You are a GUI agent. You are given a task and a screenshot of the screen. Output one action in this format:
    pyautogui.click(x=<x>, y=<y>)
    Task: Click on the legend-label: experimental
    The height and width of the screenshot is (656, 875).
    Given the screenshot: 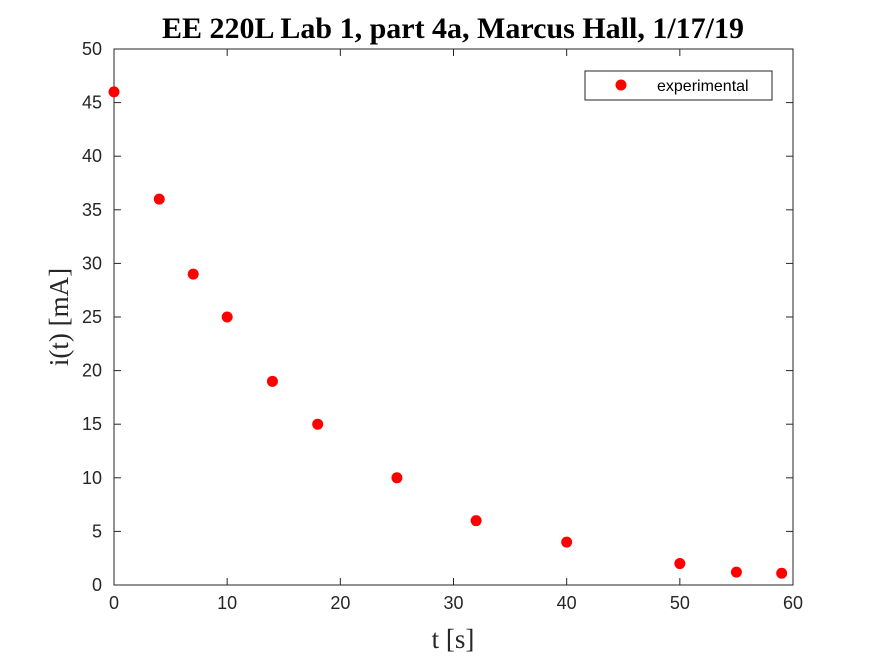 What is the action you would take?
    pyautogui.click(x=703, y=86)
    